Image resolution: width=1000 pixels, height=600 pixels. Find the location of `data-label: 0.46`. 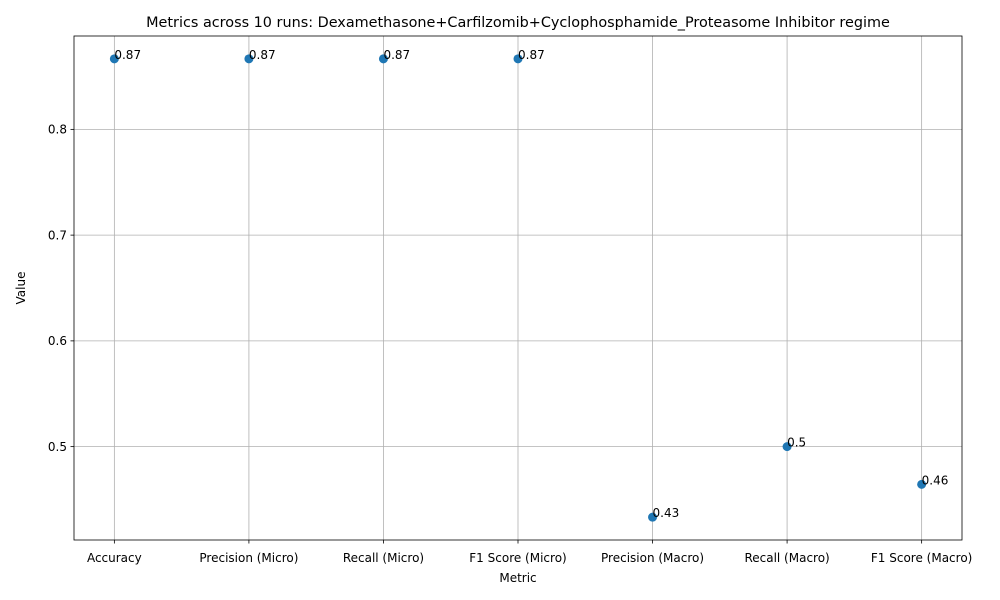

data-label: 0.46 is located at coordinates (935, 480).